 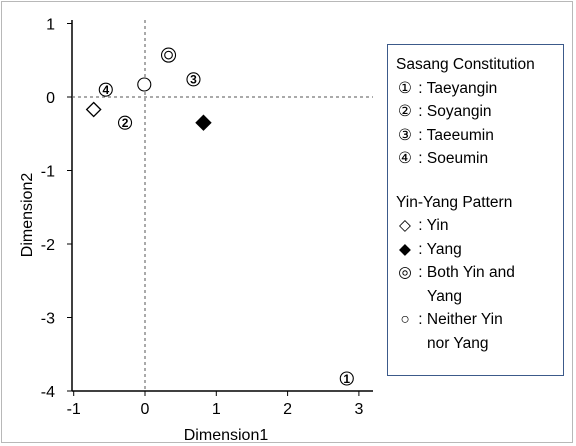 I want to click on y-axis-title: Dimension2, so click(x=27, y=215).